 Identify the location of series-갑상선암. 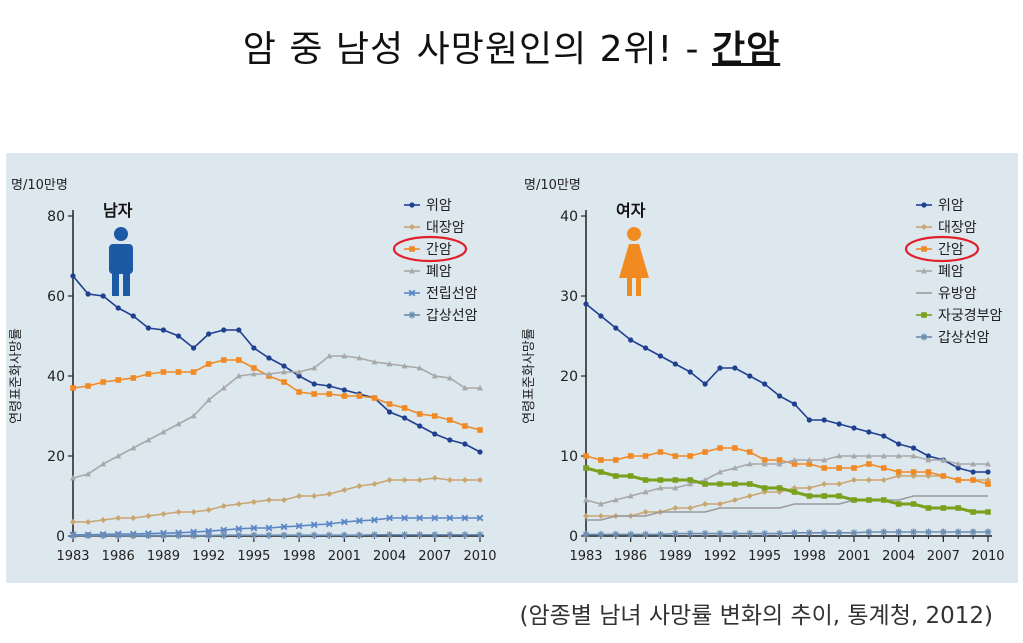
(276, 535).